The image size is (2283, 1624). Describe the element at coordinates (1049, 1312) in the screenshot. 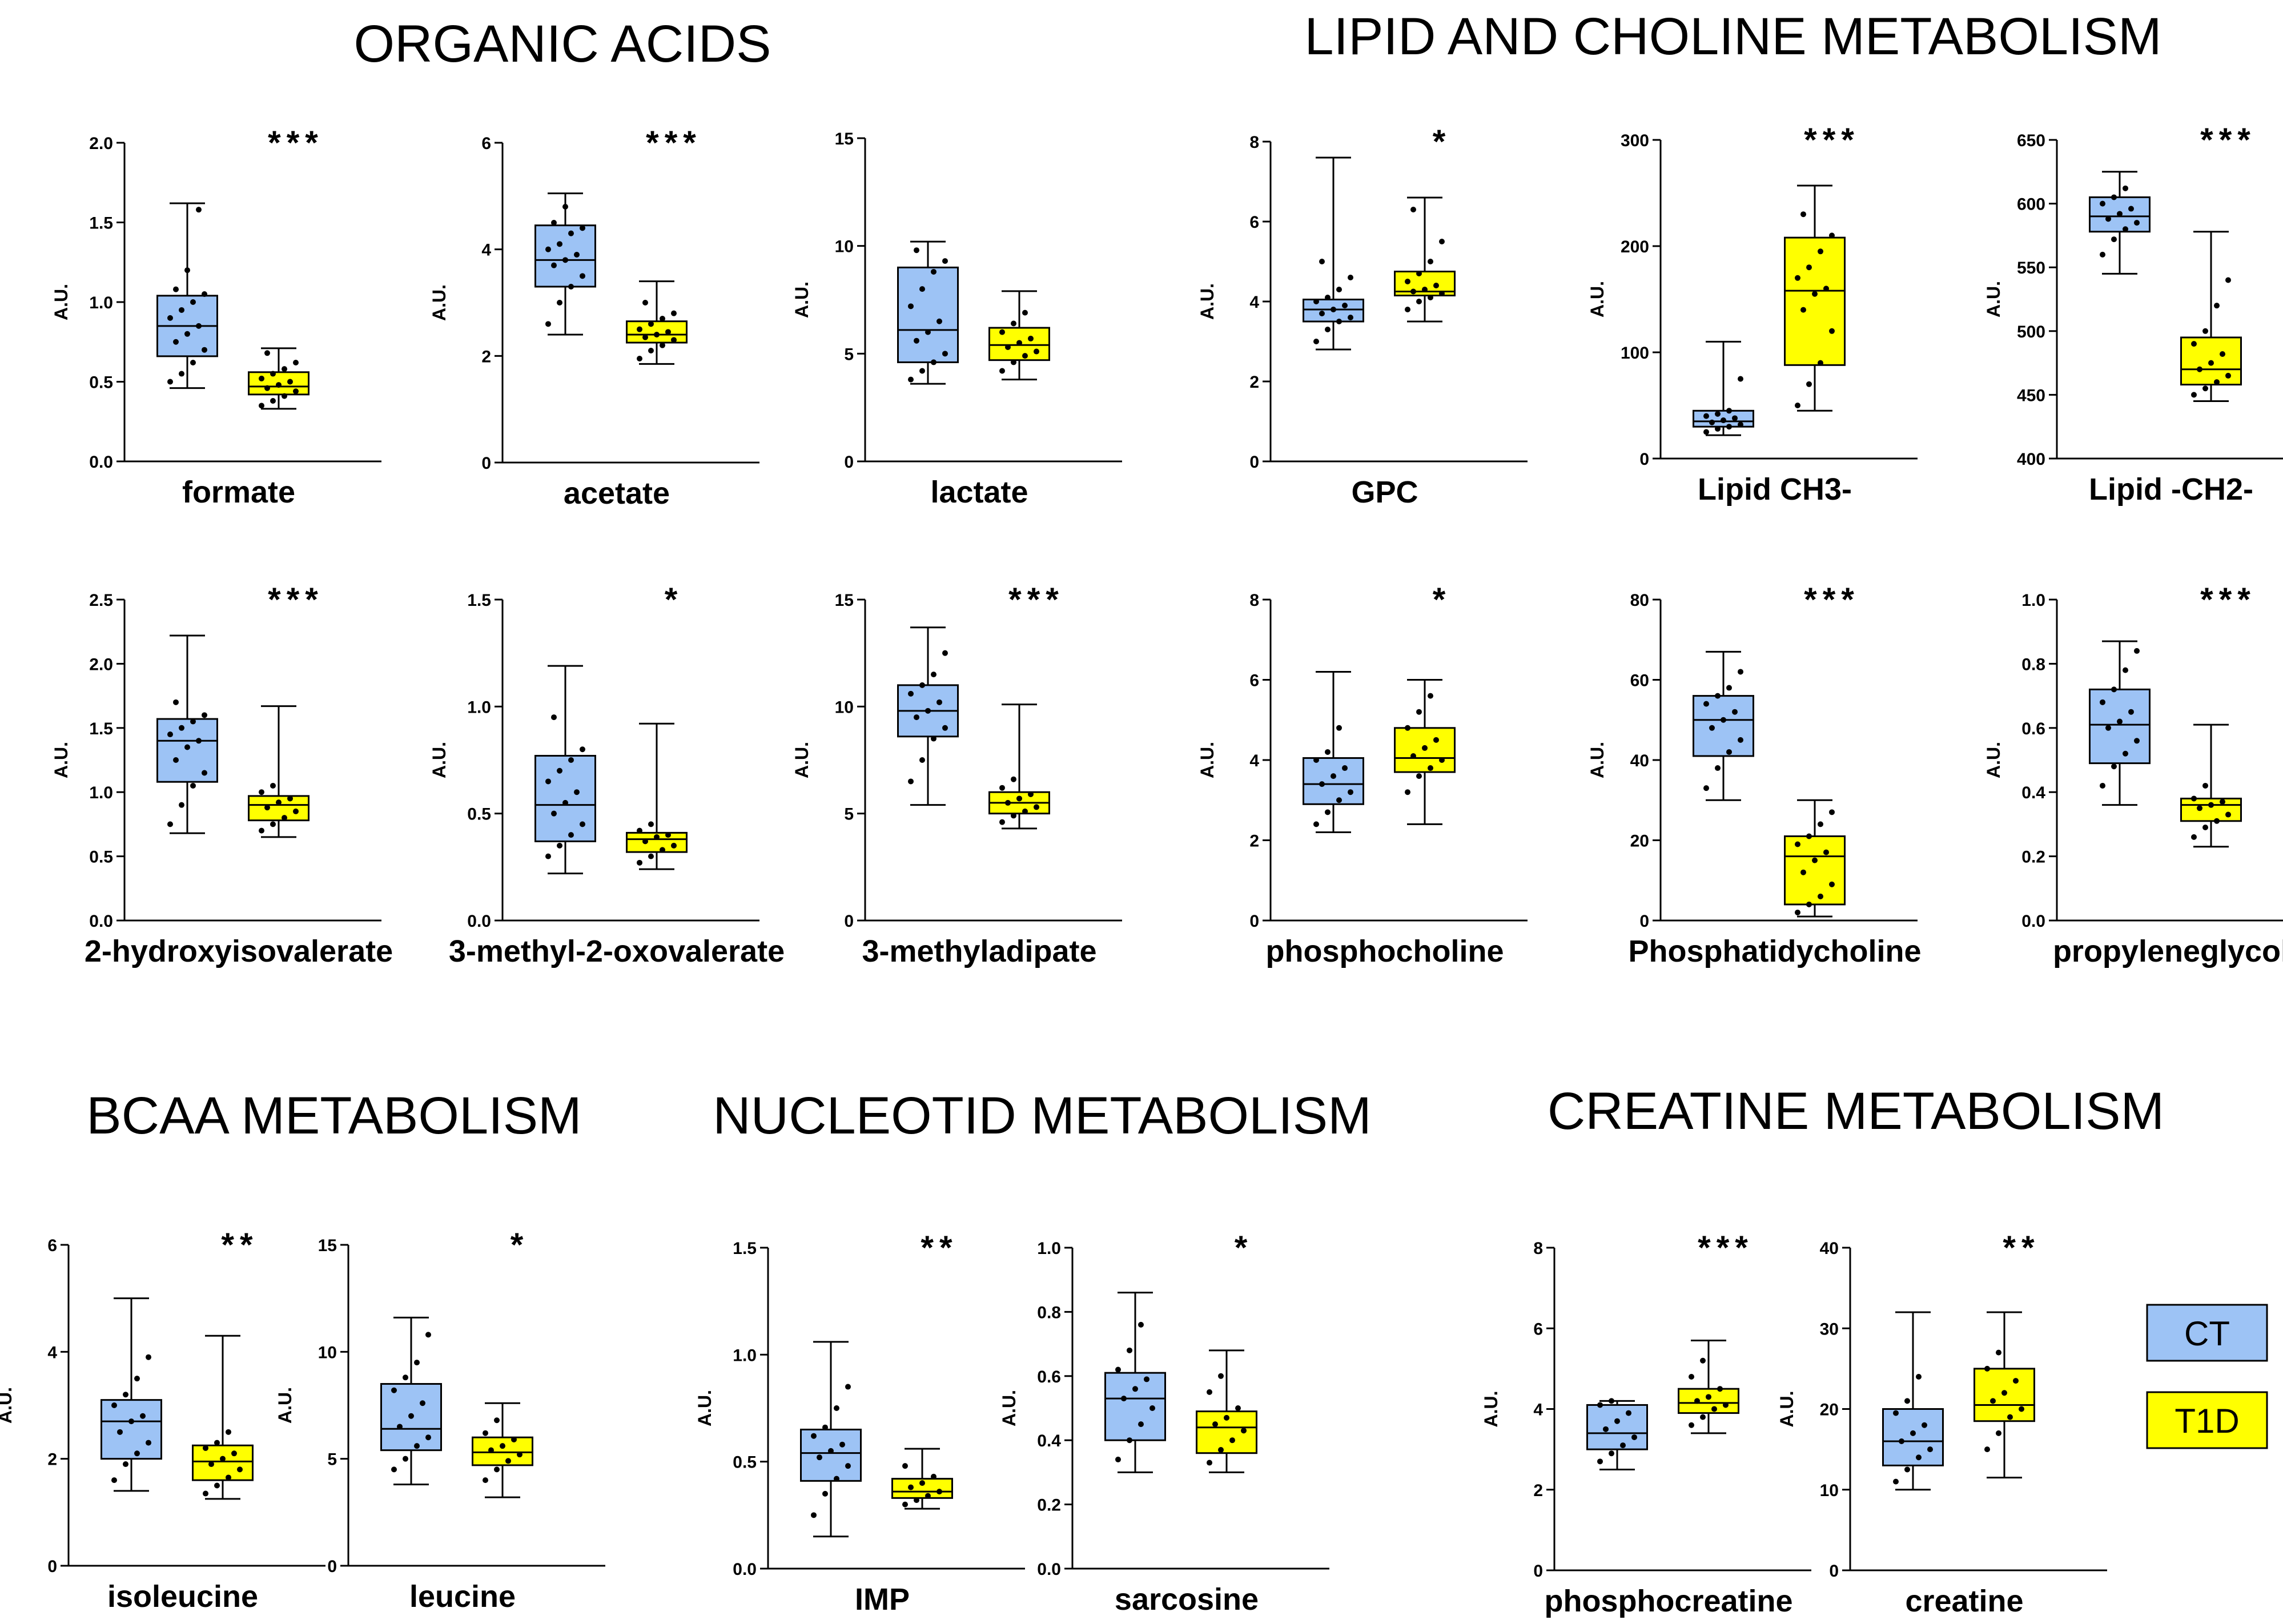

I see `y-tick-label: 0.8` at that location.